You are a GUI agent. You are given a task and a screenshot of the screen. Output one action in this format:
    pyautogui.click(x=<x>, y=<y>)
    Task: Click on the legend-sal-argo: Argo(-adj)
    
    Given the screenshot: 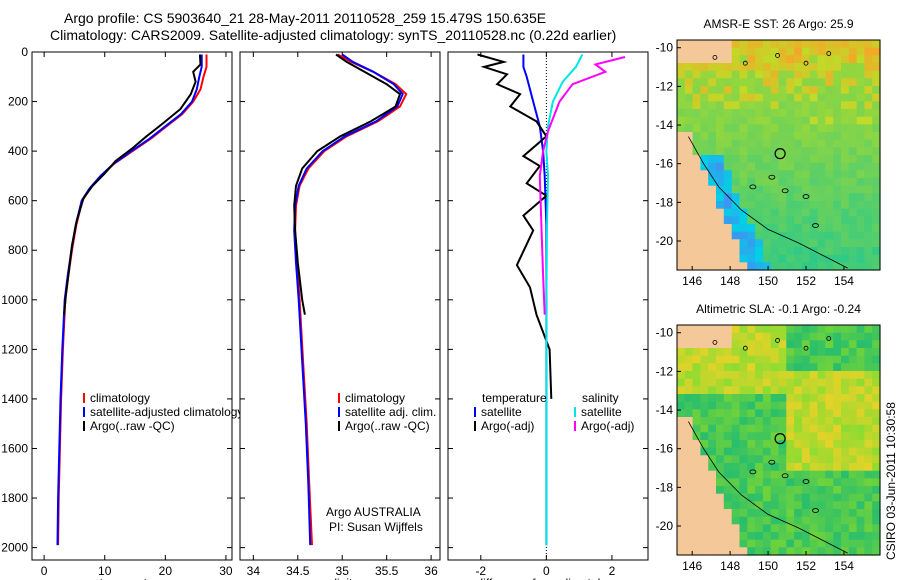 What is the action you would take?
    pyautogui.click(x=607, y=426)
    